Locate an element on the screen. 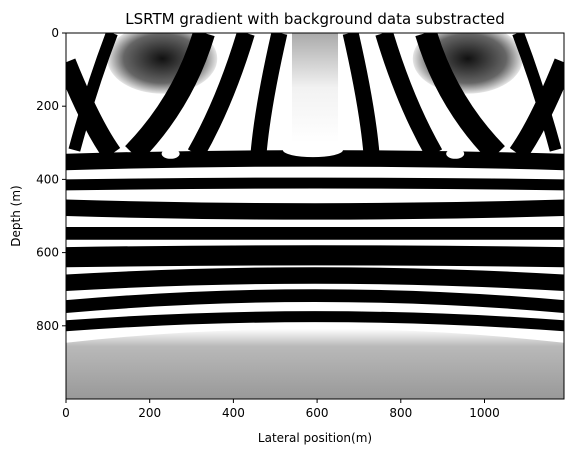  x-axis-label: Lateral position(m) is located at coordinates (315, 438).